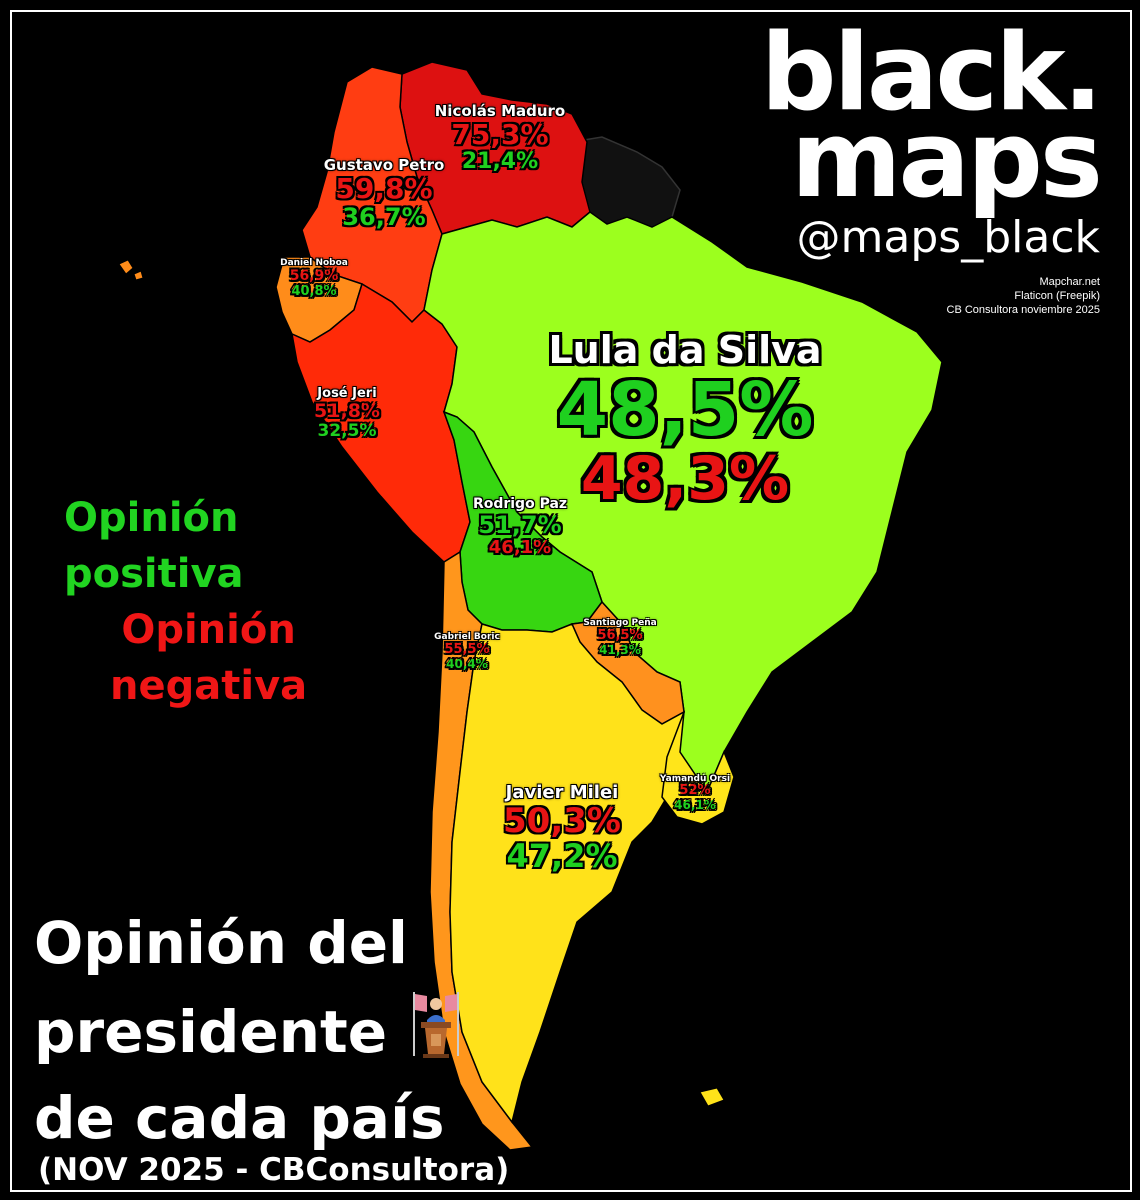 This screenshot has height=1200, width=1140. I want to click on brand-line-1: black., so click(931, 72).